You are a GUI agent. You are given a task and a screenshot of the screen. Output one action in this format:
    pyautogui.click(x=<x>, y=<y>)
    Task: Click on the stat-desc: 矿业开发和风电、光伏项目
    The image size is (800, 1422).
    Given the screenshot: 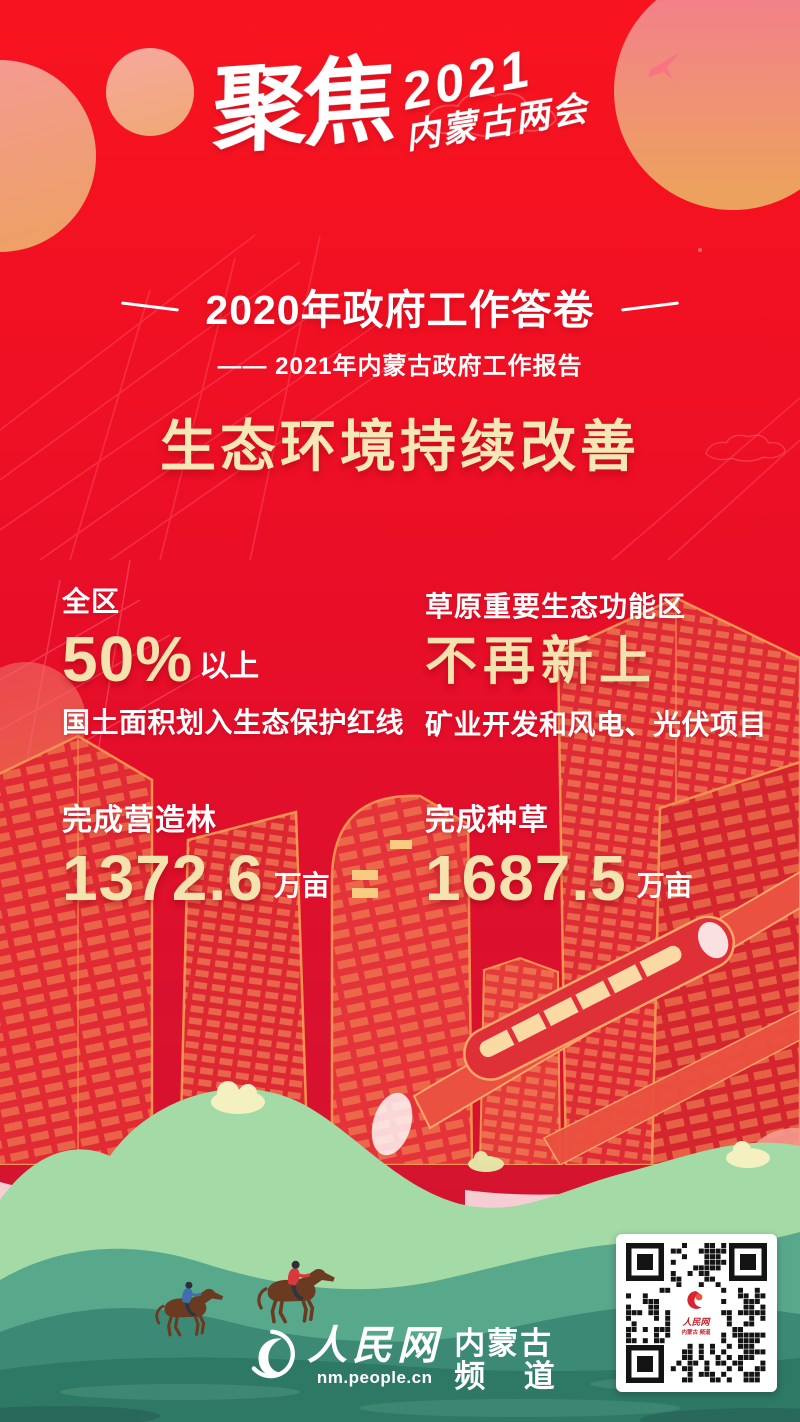 What is the action you would take?
    pyautogui.click(x=596, y=724)
    